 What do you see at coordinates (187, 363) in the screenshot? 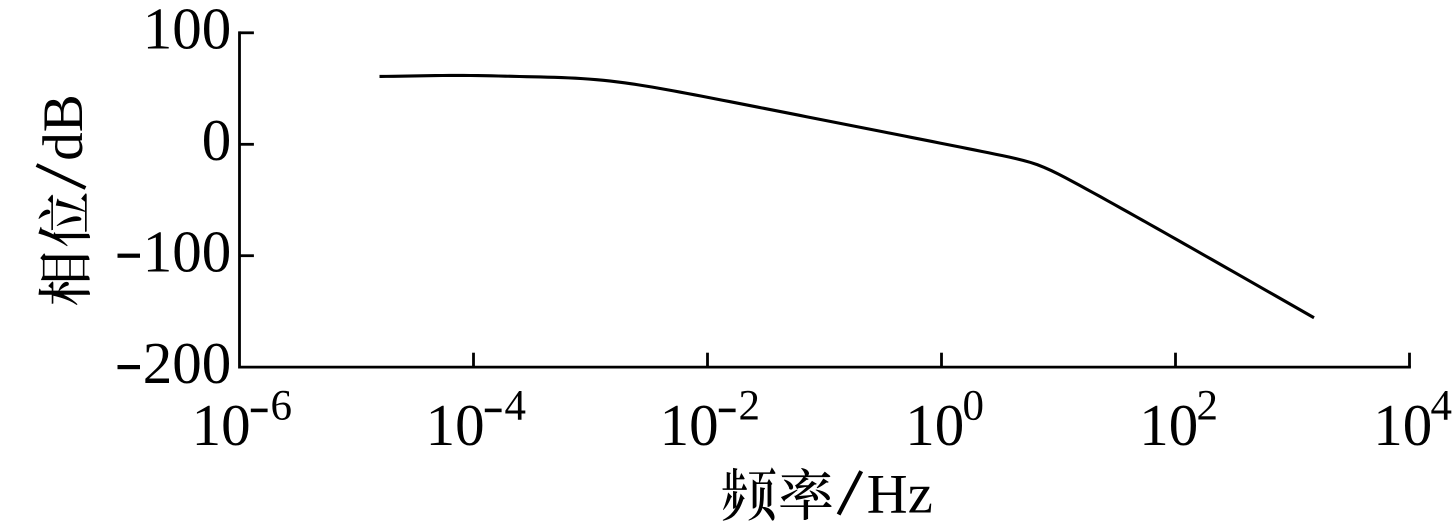
I see `svg-text: 200` at bounding box center [187, 363].